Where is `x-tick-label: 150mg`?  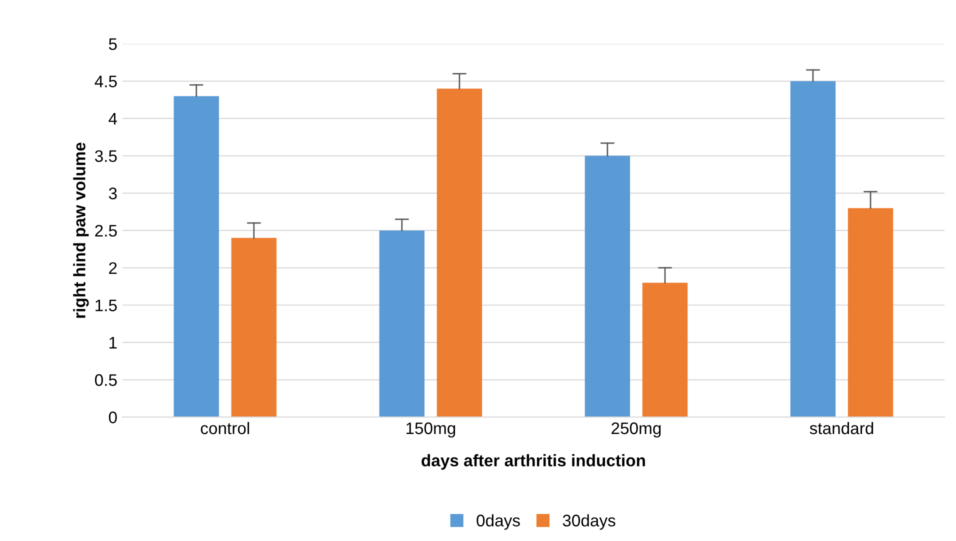
x-tick-label: 150mg is located at coordinates (431, 430).